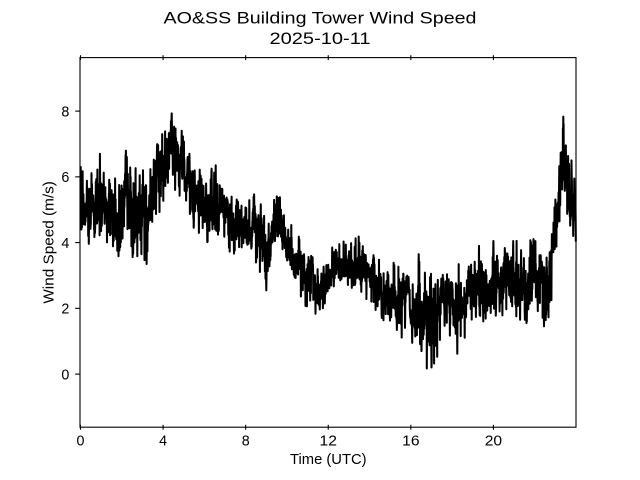  What do you see at coordinates (65, 178) in the screenshot?
I see `svg-text: 6` at bounding box center [65, 178].